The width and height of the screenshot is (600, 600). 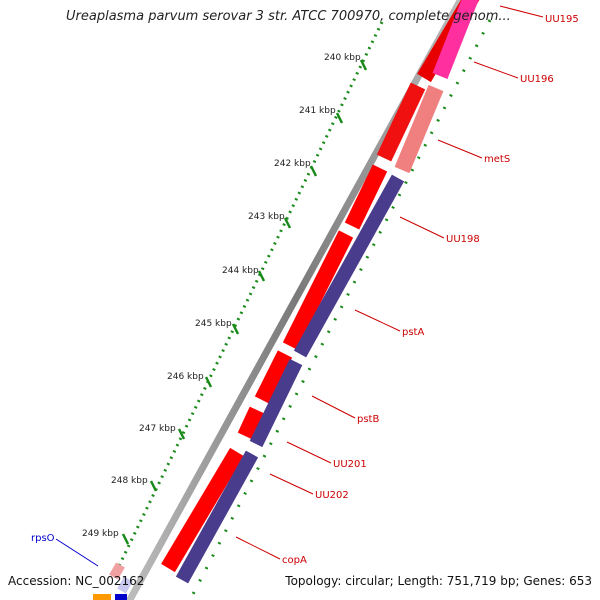 I want to click on tick-label: 240 kbp, so click(x=342, y=58).